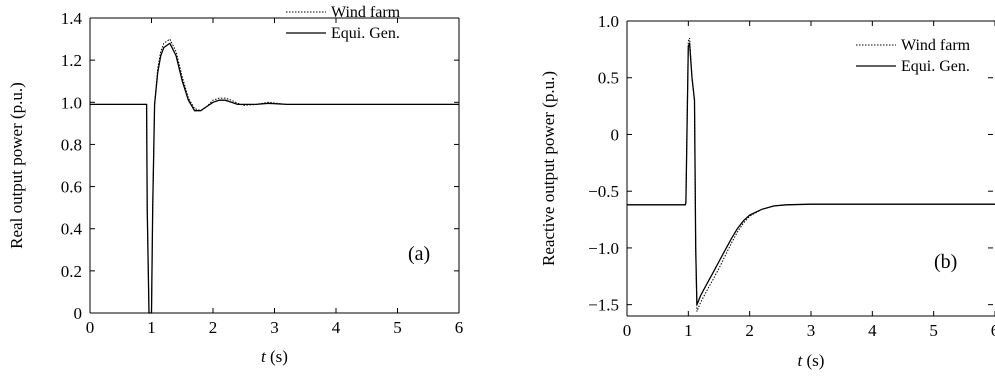 This screenshot has width=995, height=384. I want to click on y-axis-label: Real output power (p.u.), so click(16, 165).